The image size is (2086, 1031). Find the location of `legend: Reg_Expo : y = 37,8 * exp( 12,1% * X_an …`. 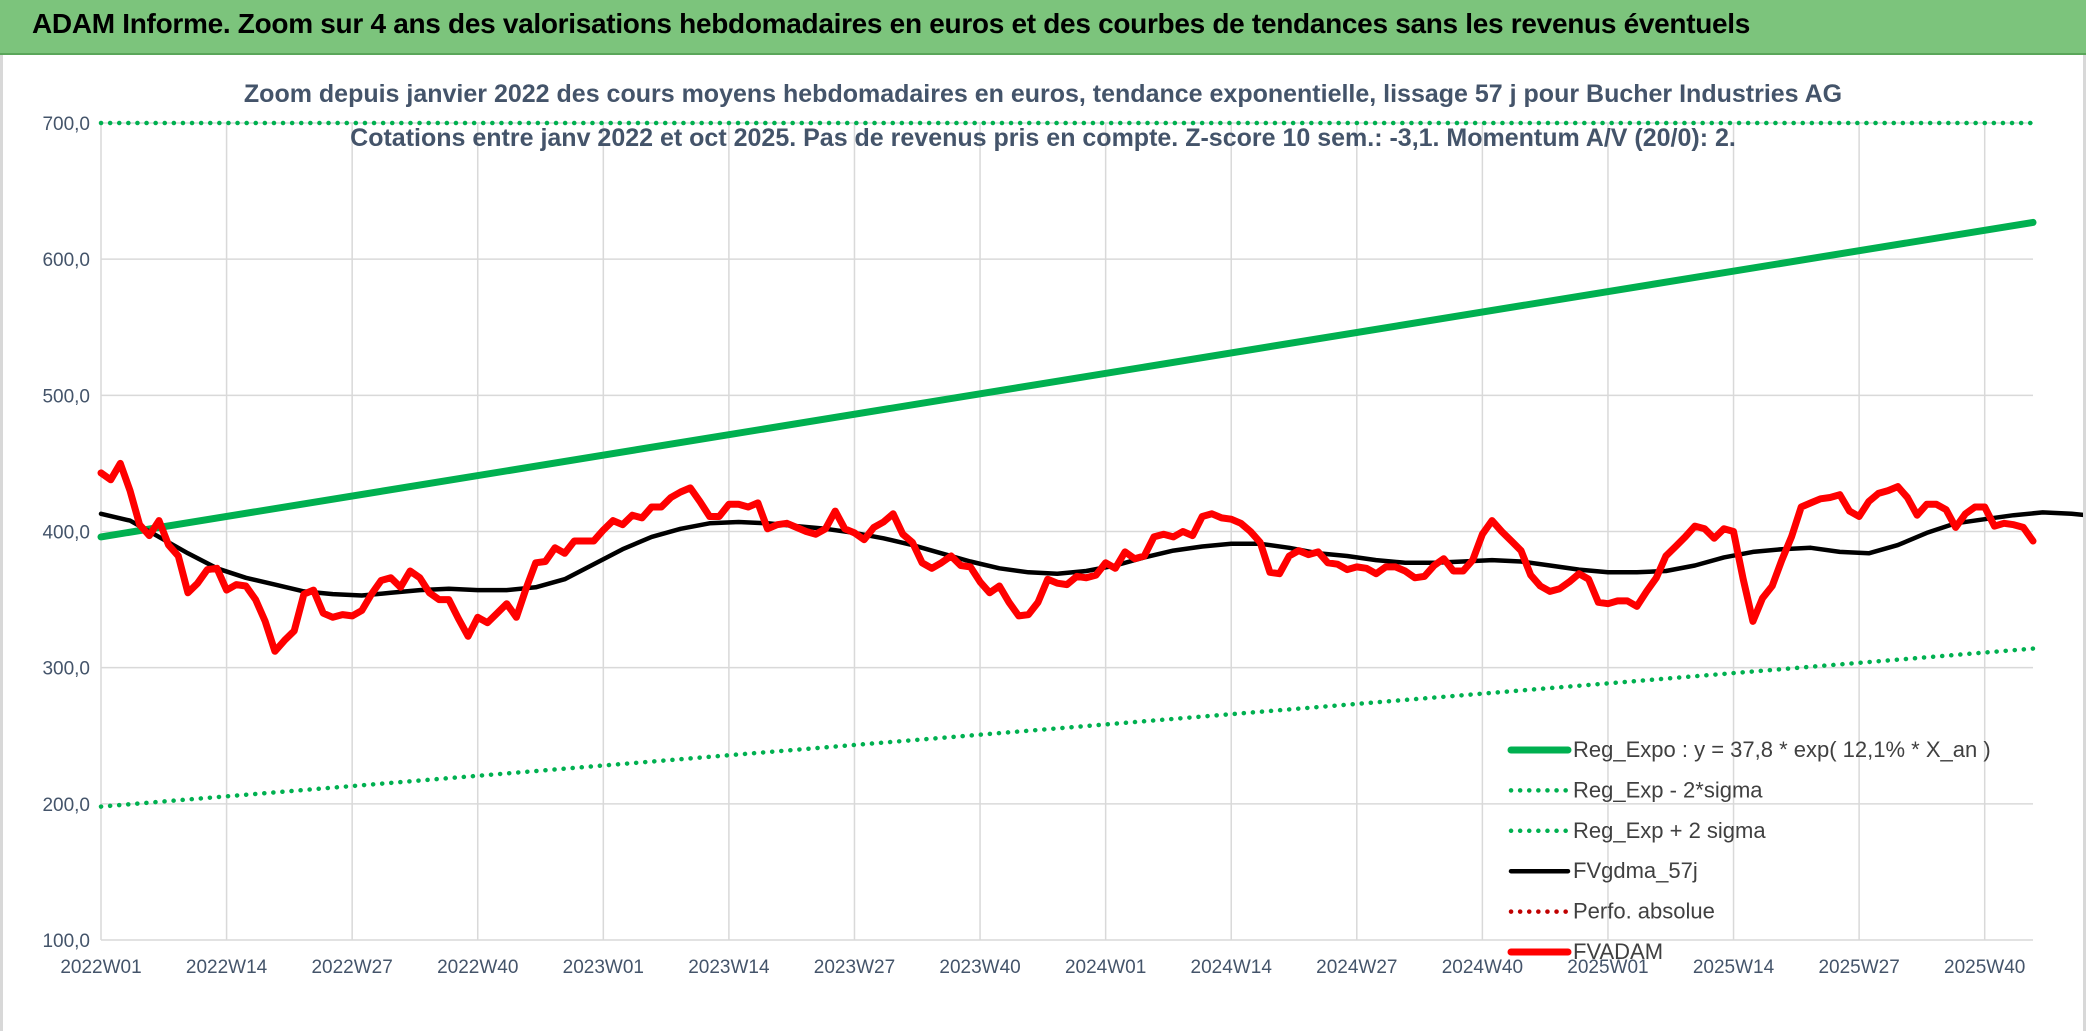

legend: Reg_Expo : y = 37,8 * exp( 12,1% * X_an … is located at coordinates (1757, 851).